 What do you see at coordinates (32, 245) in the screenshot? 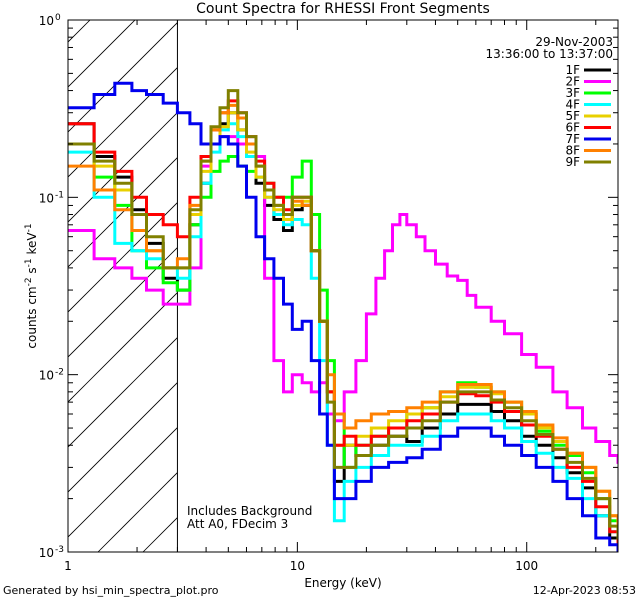
I see `y-axis-label-kev: keV` at bounding box center [32, 245].